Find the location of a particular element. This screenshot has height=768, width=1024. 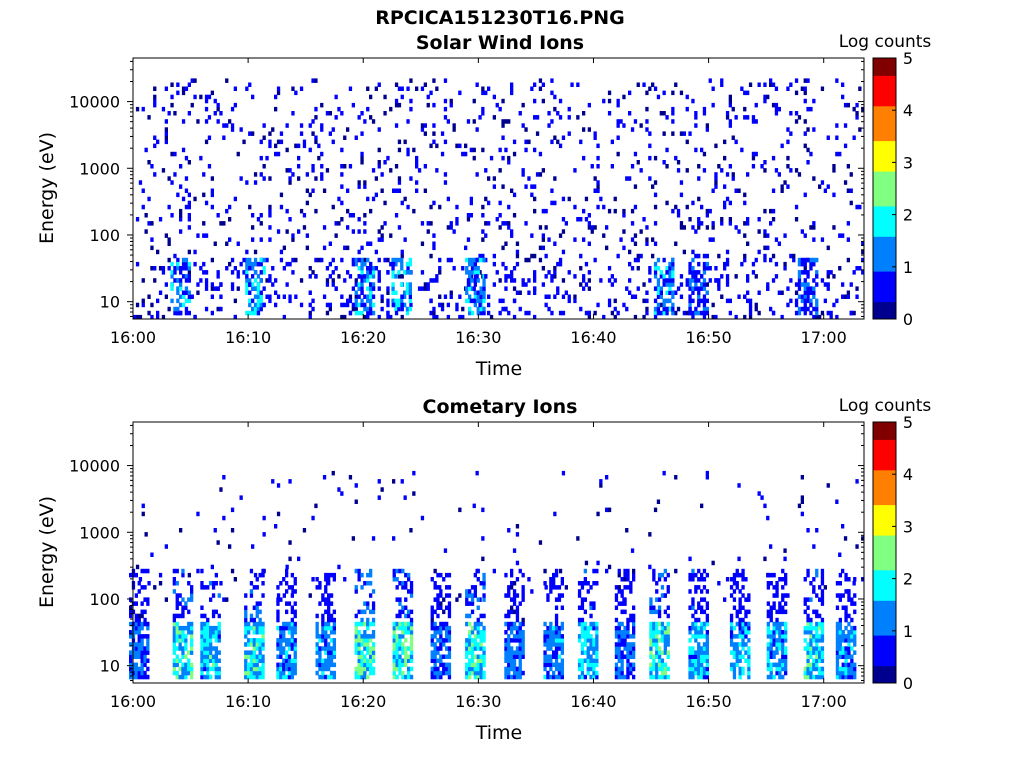

x-tick-label: 16:50 is located at coordinates (709, 701).